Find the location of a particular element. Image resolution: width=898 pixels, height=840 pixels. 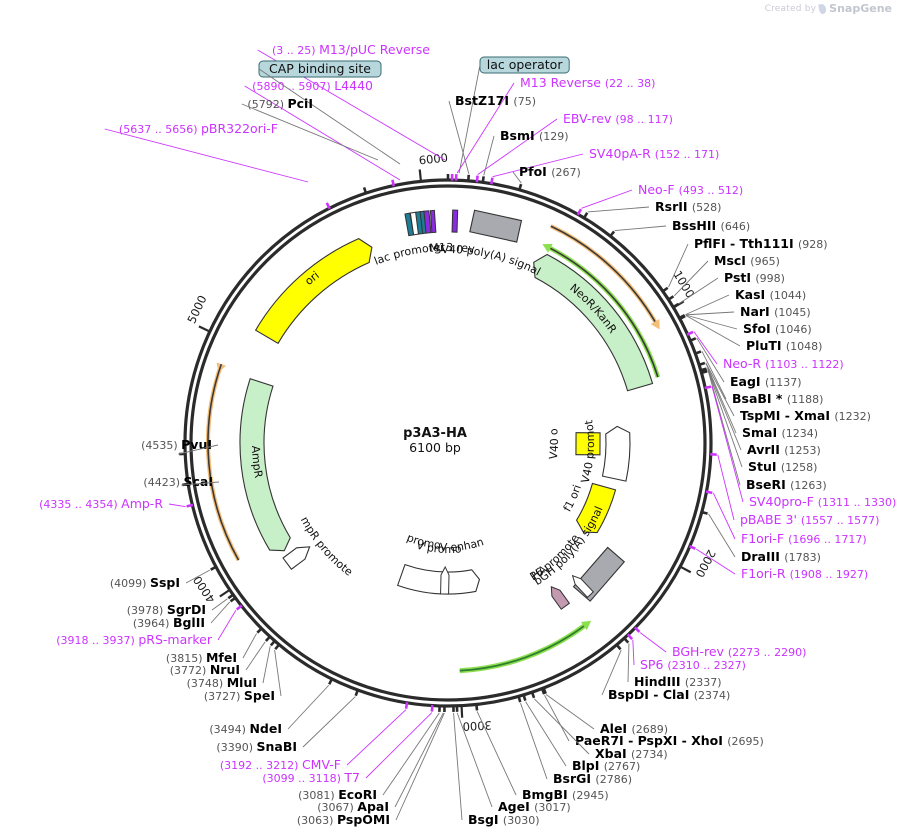

map-label: DraIII (1783) is located at coordinates (781, 556).